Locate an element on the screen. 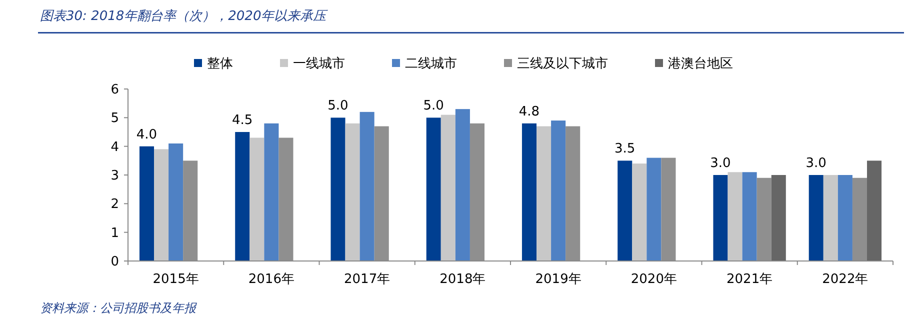  chart-title: 图表30: 2018年翻台率（次），2020年以来承压 is located at coordinates (184, 16).